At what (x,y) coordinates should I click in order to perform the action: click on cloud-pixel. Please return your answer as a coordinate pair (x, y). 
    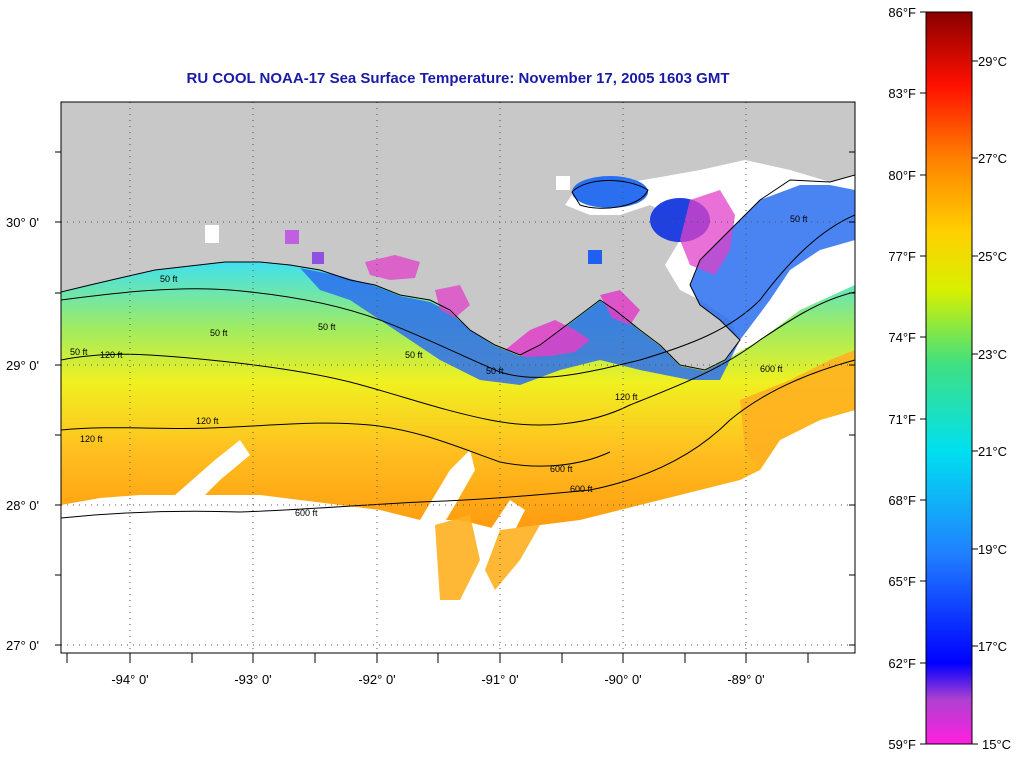
    Looking at the image, I should click on (563, 183).